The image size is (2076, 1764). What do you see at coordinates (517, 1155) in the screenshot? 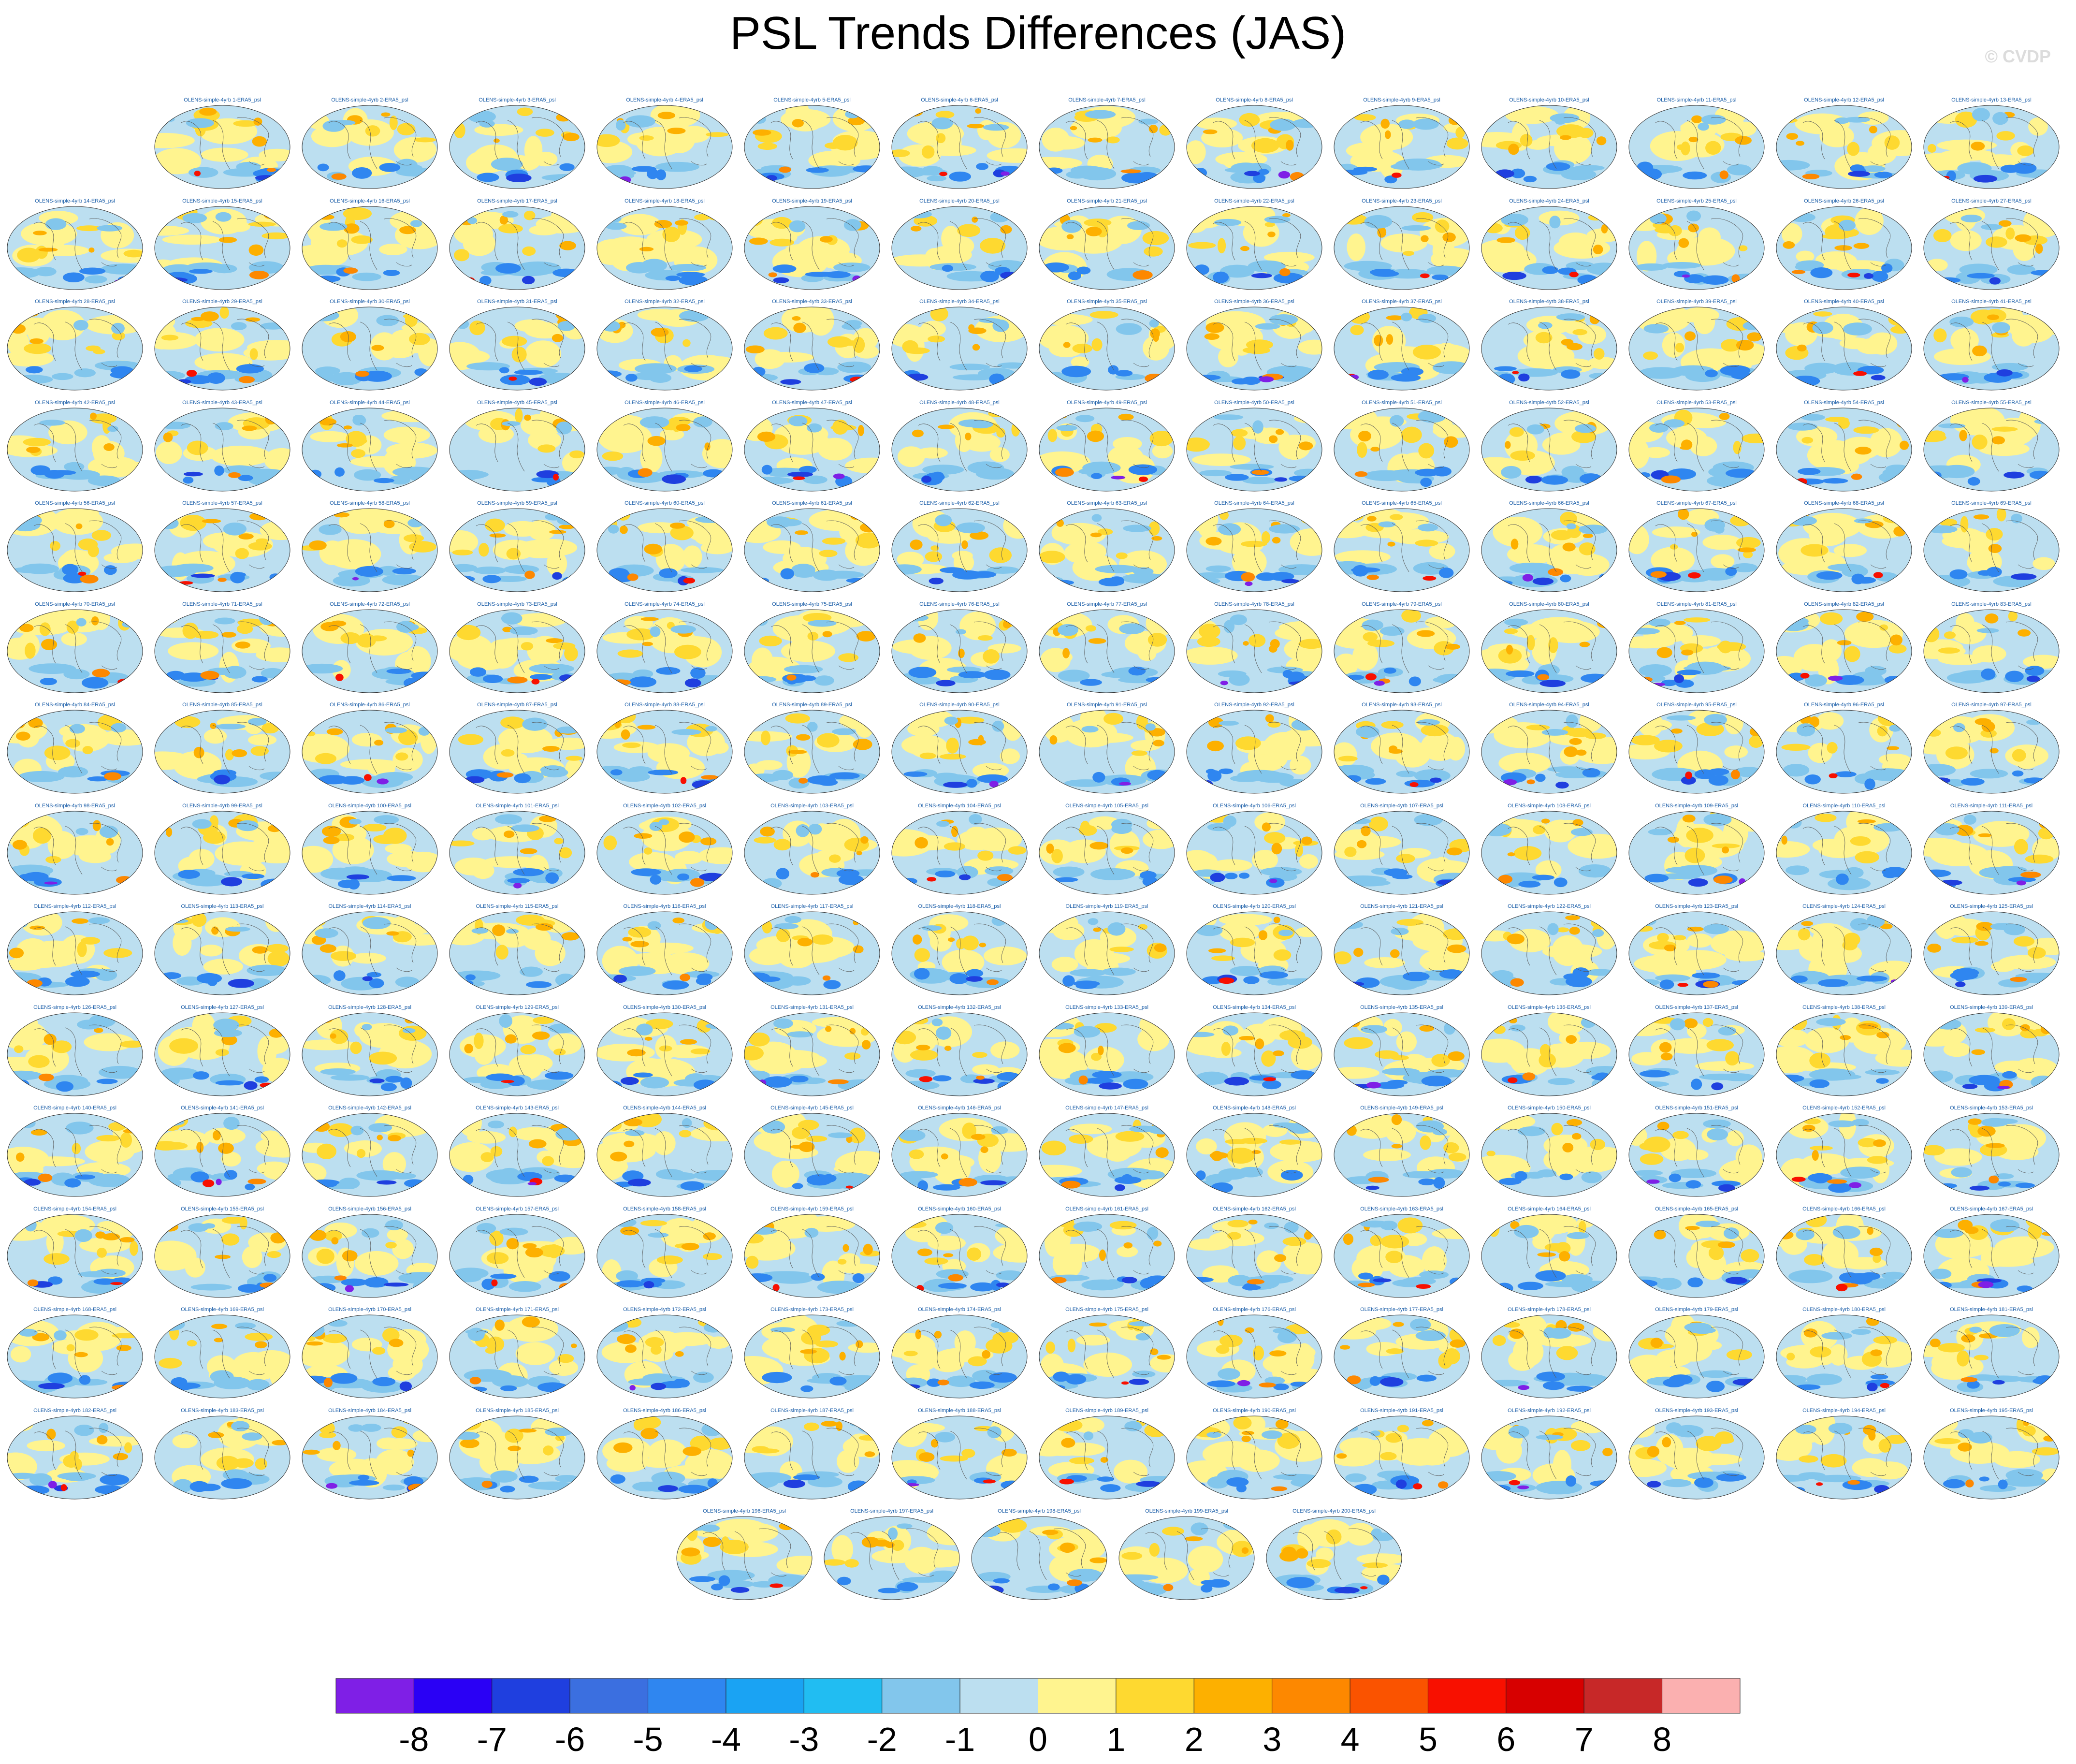
I see `map-panel: OLENS-simple-4yrb 143-ERA5_psl` at bounding box center [517, 1155].